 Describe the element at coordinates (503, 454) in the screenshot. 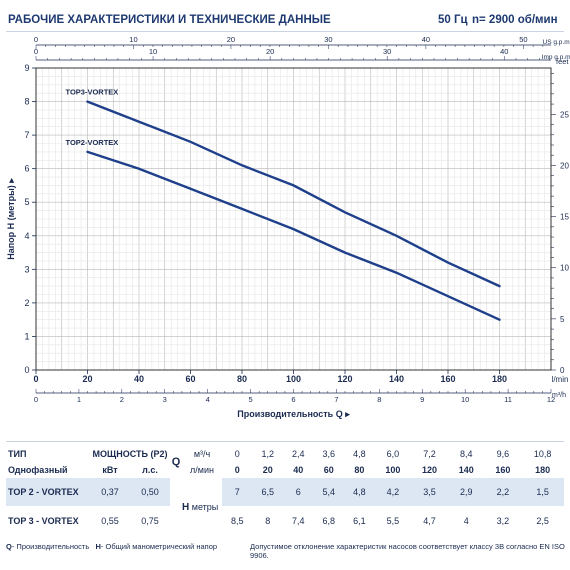

I see `flow-m3h-cell: 9,6` at that location.